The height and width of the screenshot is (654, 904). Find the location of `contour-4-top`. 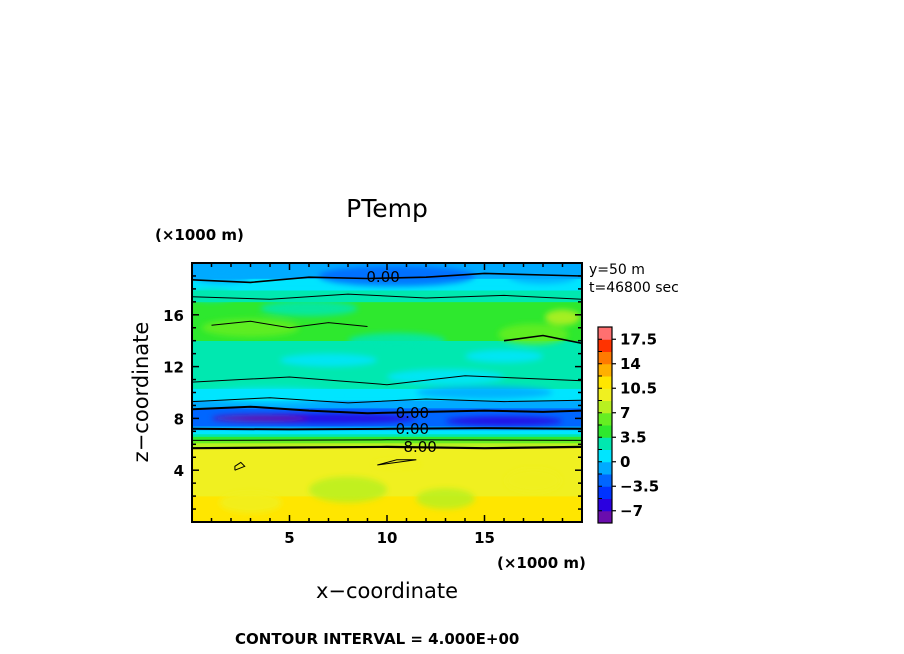

contour-4-top is located at coordinates (387, 296).